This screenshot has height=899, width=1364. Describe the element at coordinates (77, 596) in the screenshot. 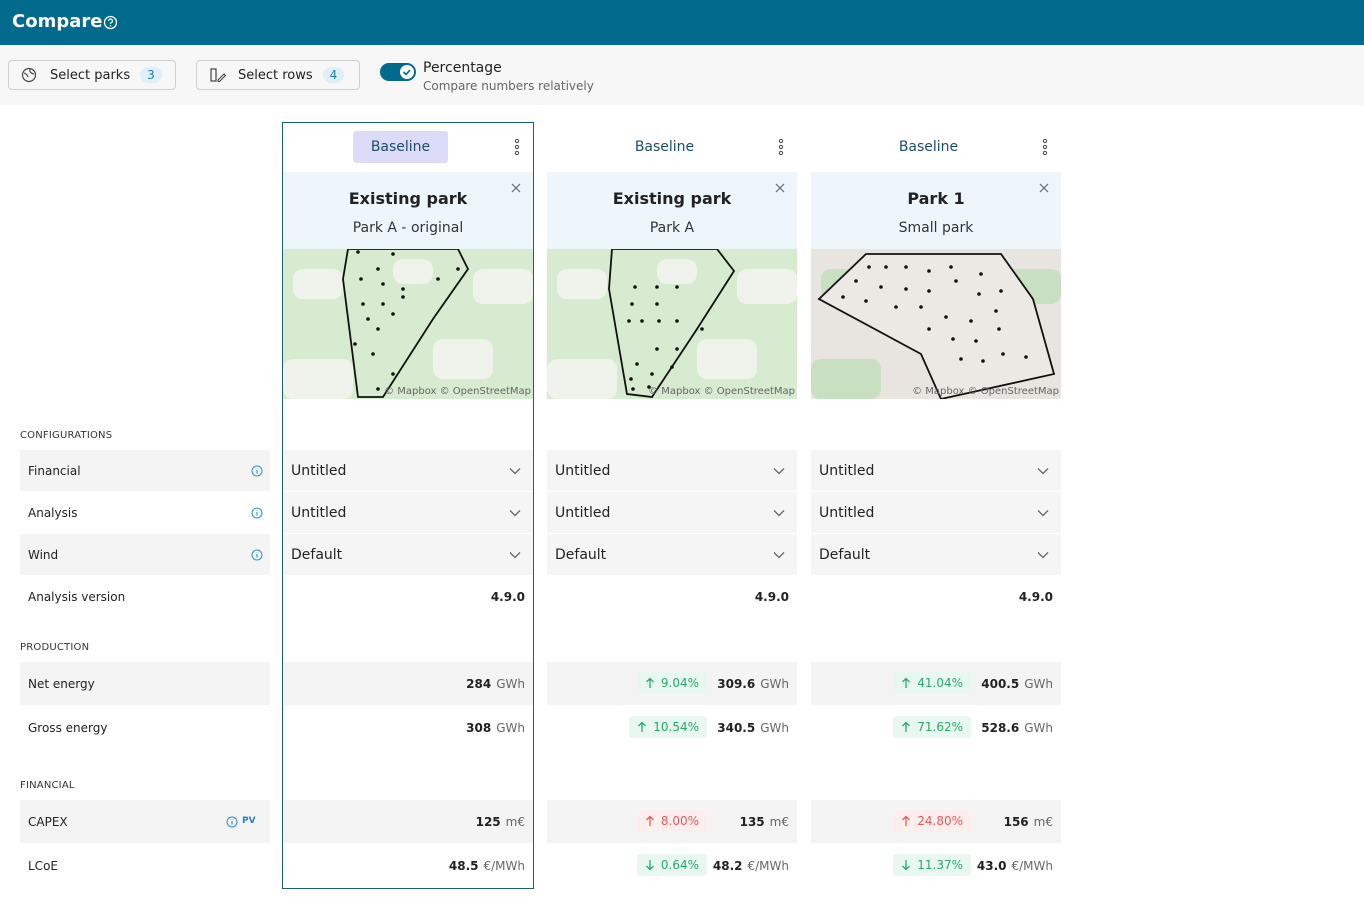

I see `row-label: Analysis version` at that location.